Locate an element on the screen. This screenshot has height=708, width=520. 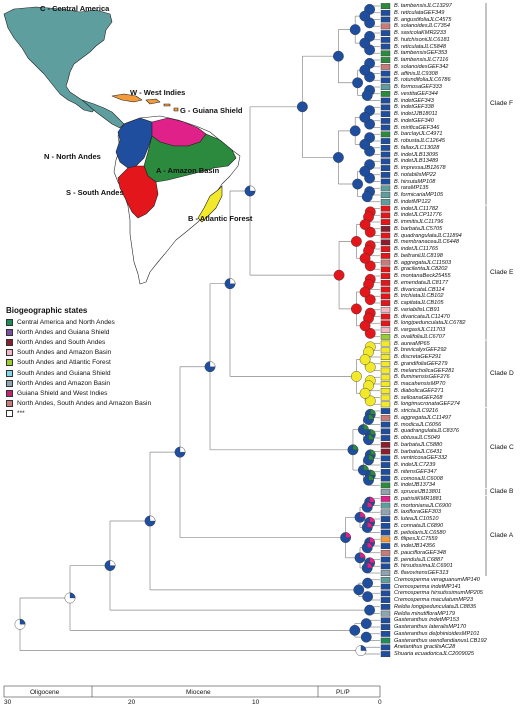
tip-label: B. formicariaMP105 is located at coordinates (418, 195).